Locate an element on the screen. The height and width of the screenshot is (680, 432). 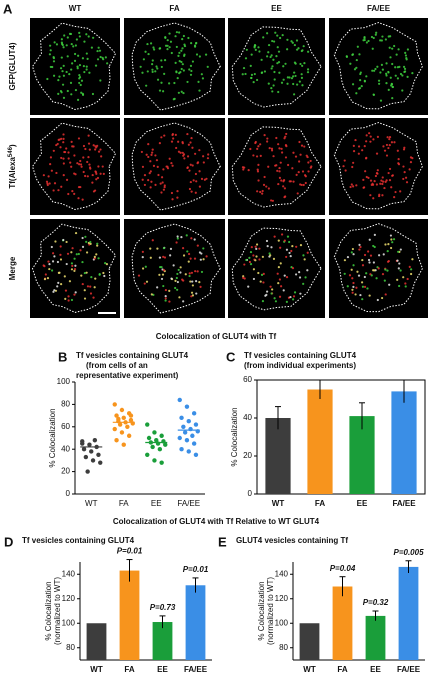
x-tick-label: WT is located at coordinates (91, 503).